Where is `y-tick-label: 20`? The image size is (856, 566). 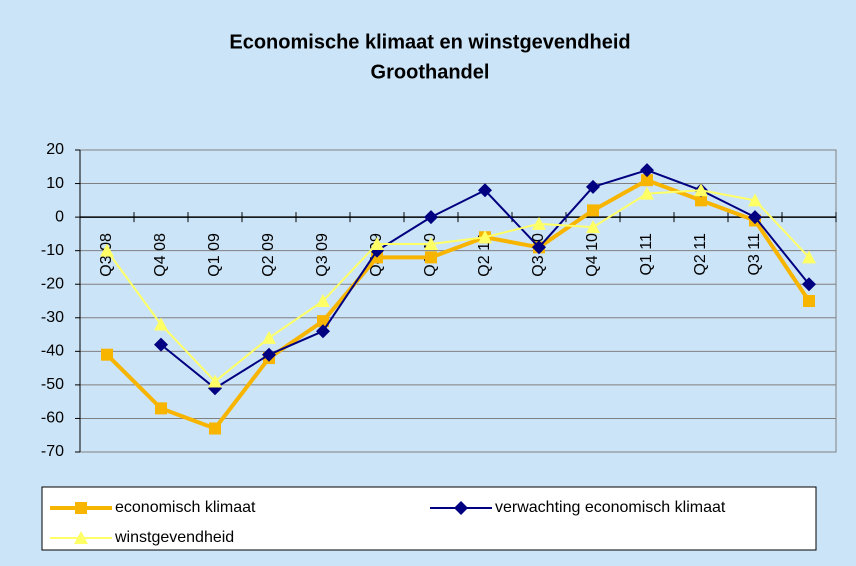
y-tick-label: 20 is located at coordinates (55, 149).